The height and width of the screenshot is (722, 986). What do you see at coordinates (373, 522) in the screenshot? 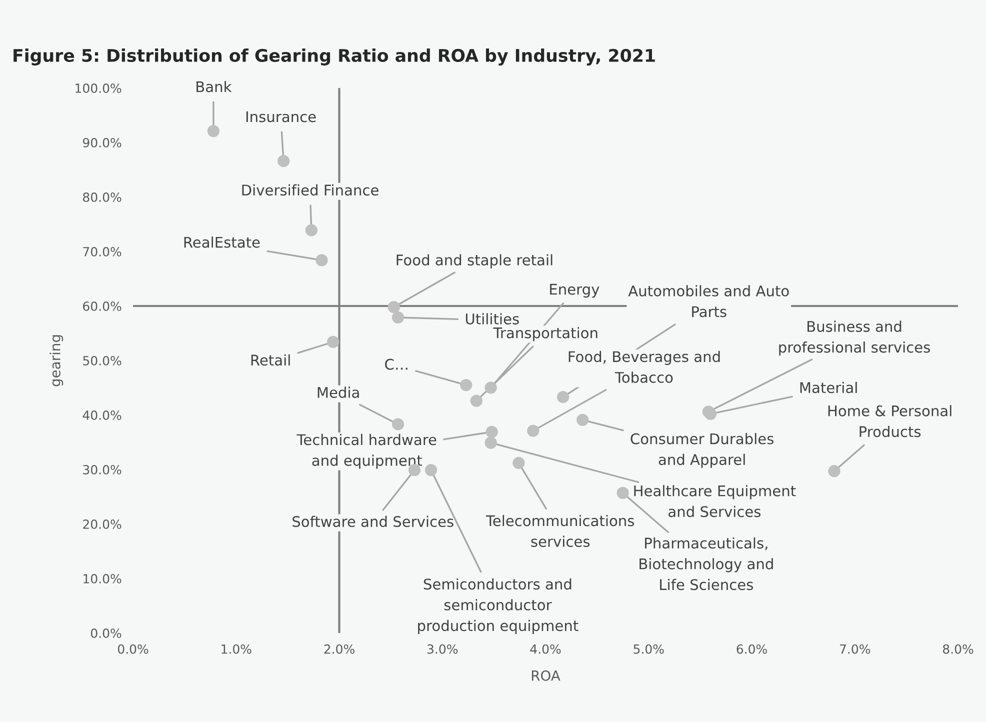
I see `annotation: Software and Services` at bounding box center [373, 522].